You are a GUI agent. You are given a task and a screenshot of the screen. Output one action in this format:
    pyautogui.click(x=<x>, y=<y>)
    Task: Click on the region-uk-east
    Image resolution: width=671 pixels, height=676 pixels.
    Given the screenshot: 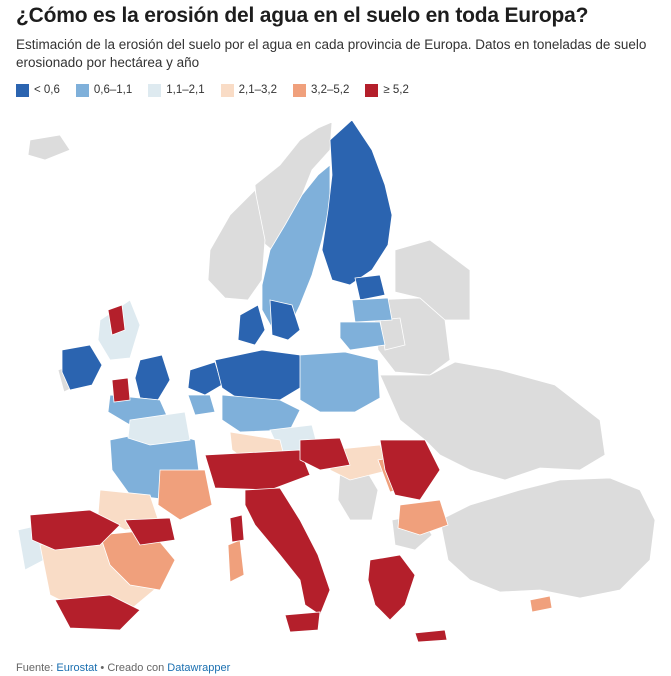 What is the action you would take?
    pyautogui.click(x=152, y=377)
    